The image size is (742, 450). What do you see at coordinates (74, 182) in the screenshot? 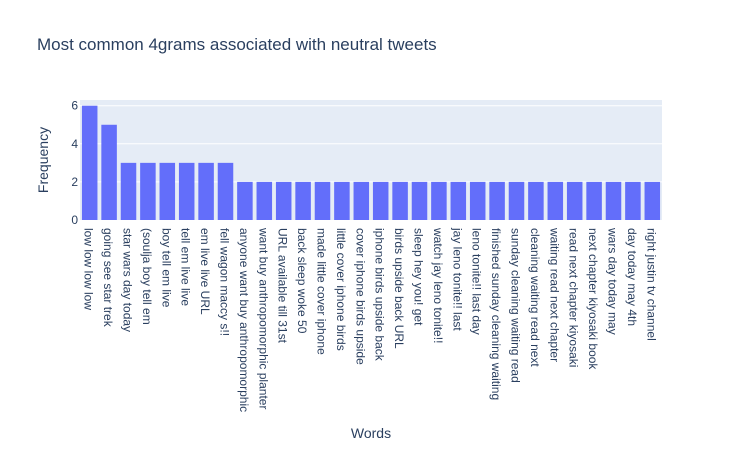
I see `y-tick-label: 2` at bounding box center [74, 182].